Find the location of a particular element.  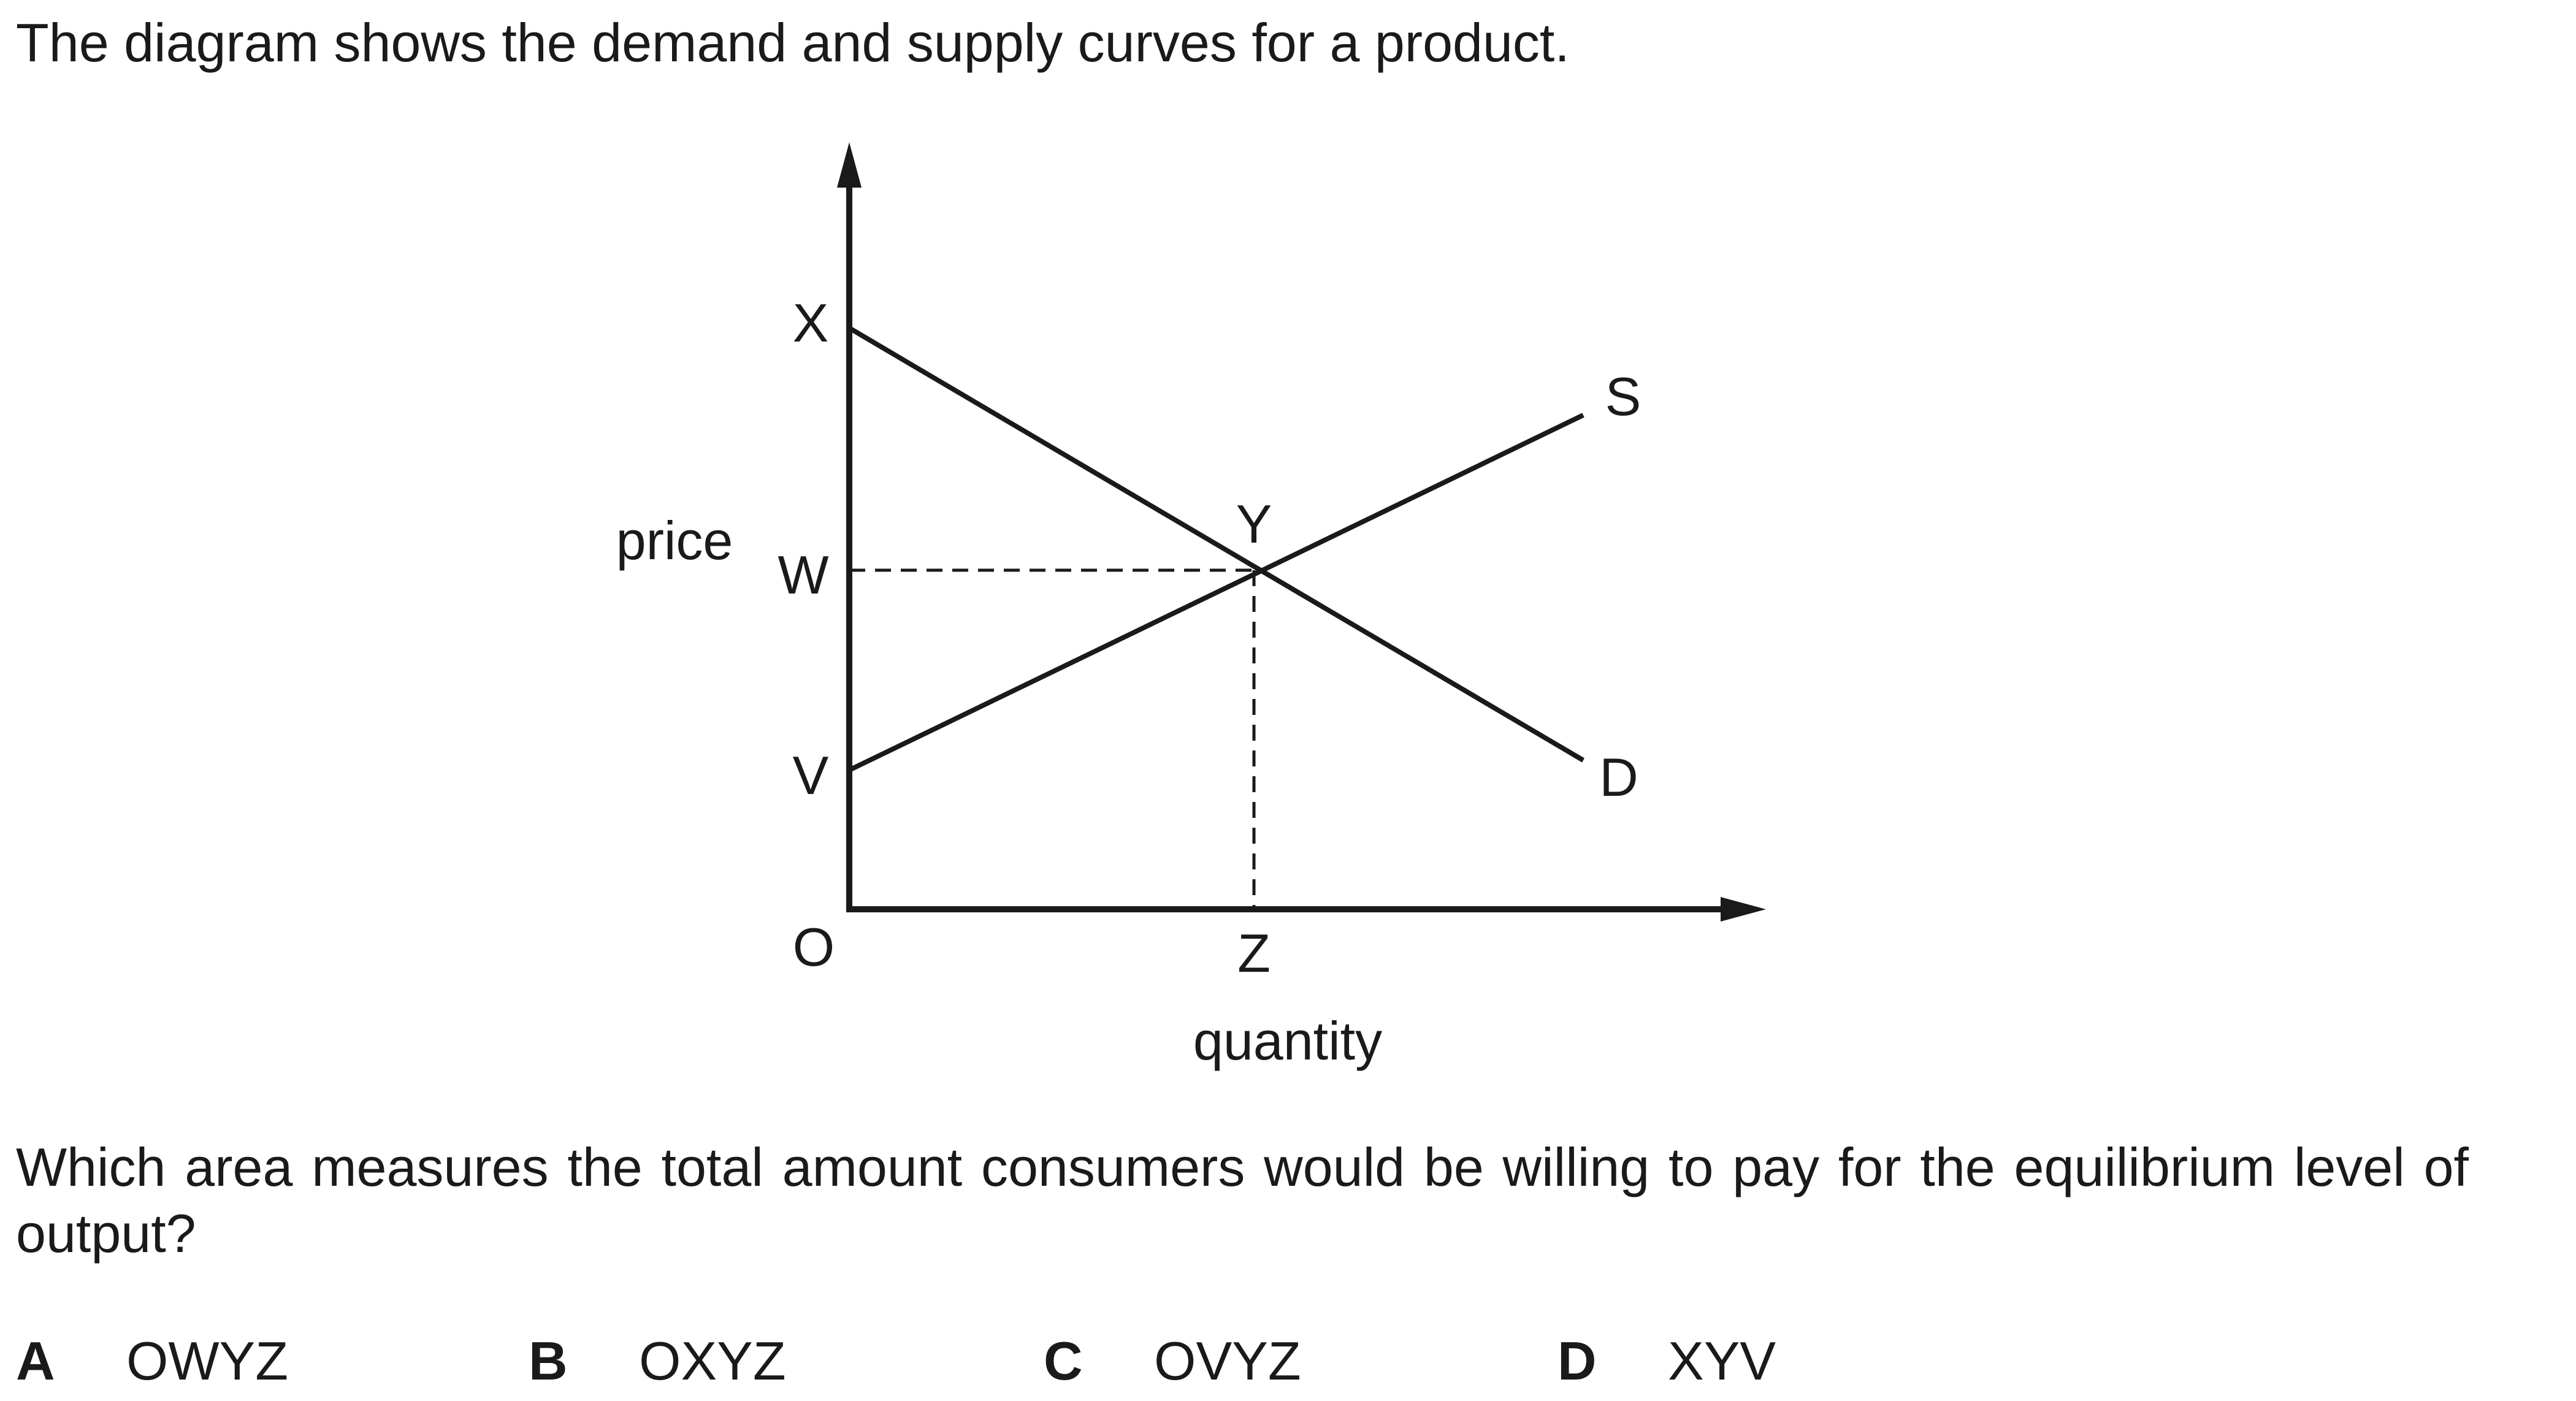

price-axis-label: price is located at coordinates (674, 540).